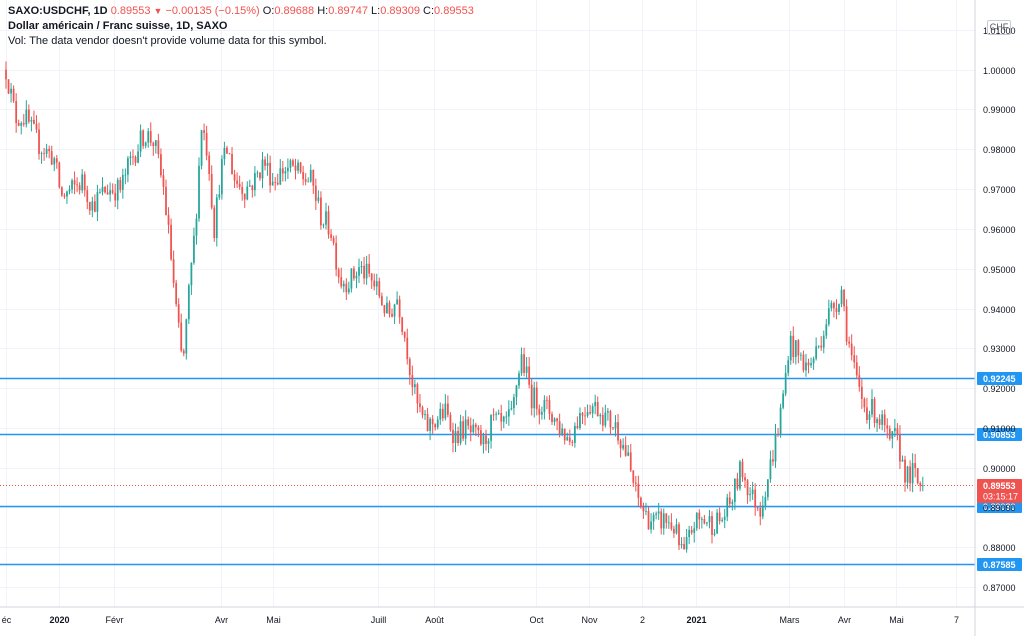 The height and width of the screenshot is (641, 1024). I want to click on y-tick-label: 0.88000, so click(999, 548).